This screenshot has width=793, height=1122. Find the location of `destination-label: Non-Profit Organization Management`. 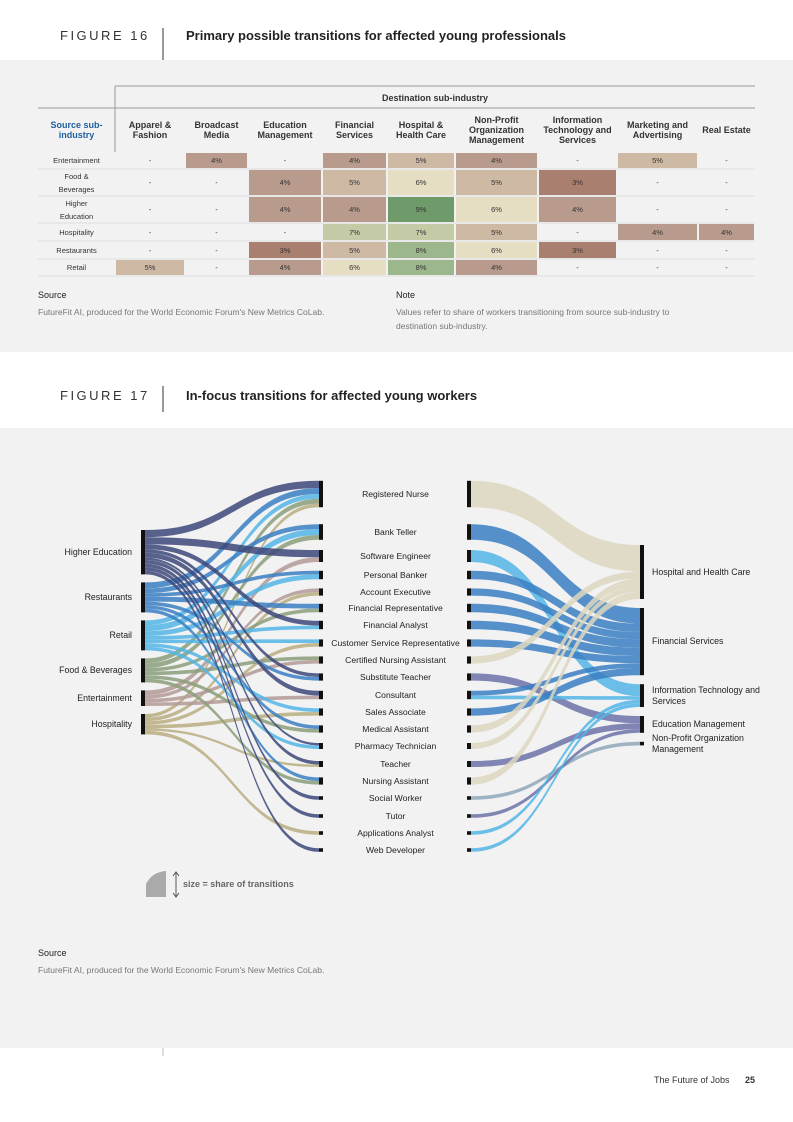

destination-label: Non-Profit Organization Management is located at coordinates (698, 743).